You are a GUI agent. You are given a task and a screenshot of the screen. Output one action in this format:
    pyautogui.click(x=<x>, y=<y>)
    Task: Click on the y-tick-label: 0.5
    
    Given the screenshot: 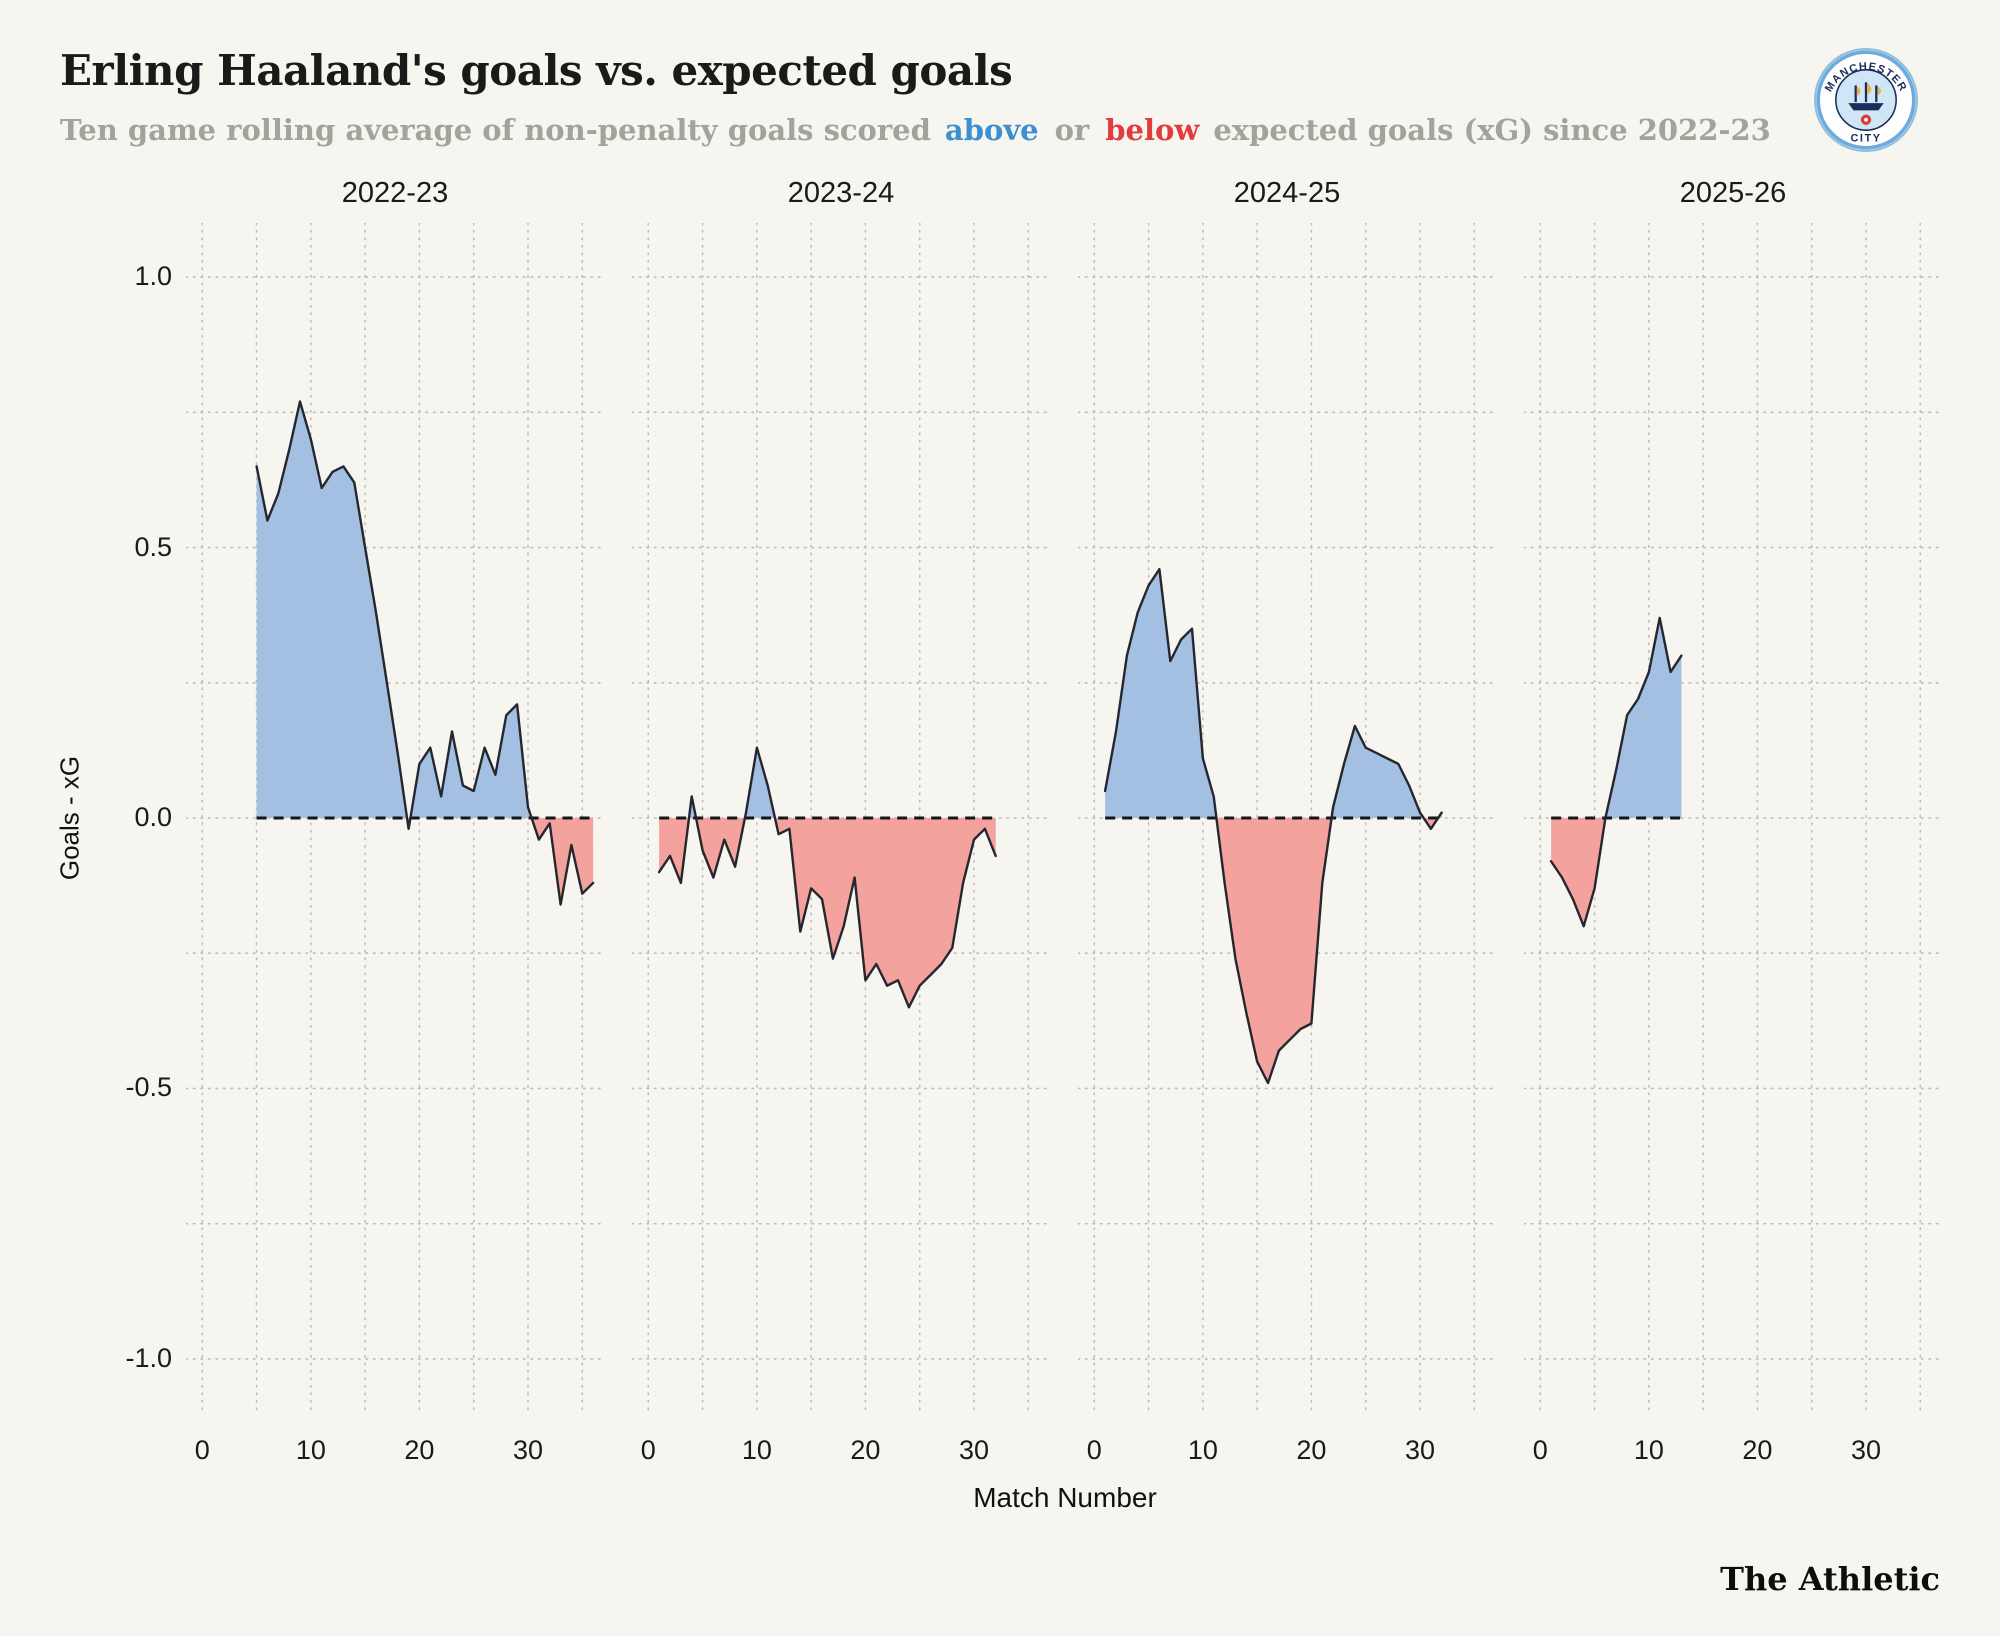 What is the action you would take?
    pyautogui.click(x=153, y=546)
    